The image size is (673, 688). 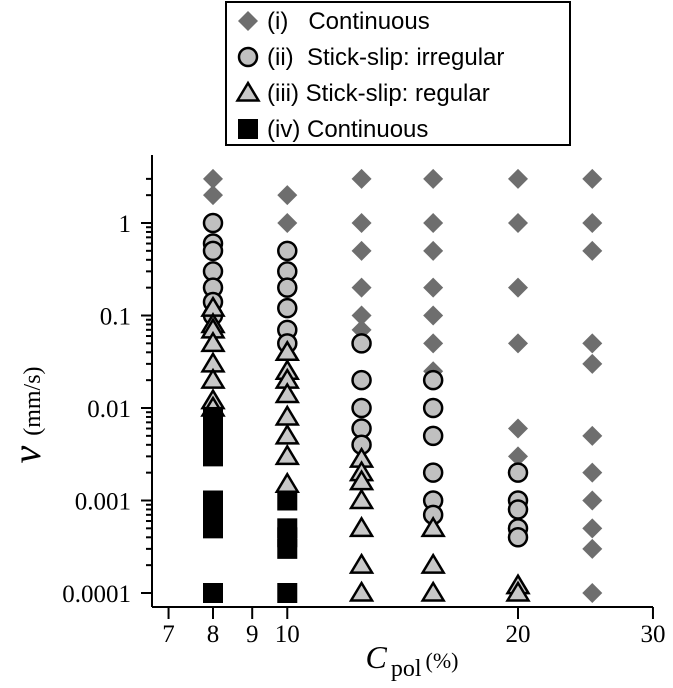 I want to click on legend-marker-circle, so click(x=248, y=57).